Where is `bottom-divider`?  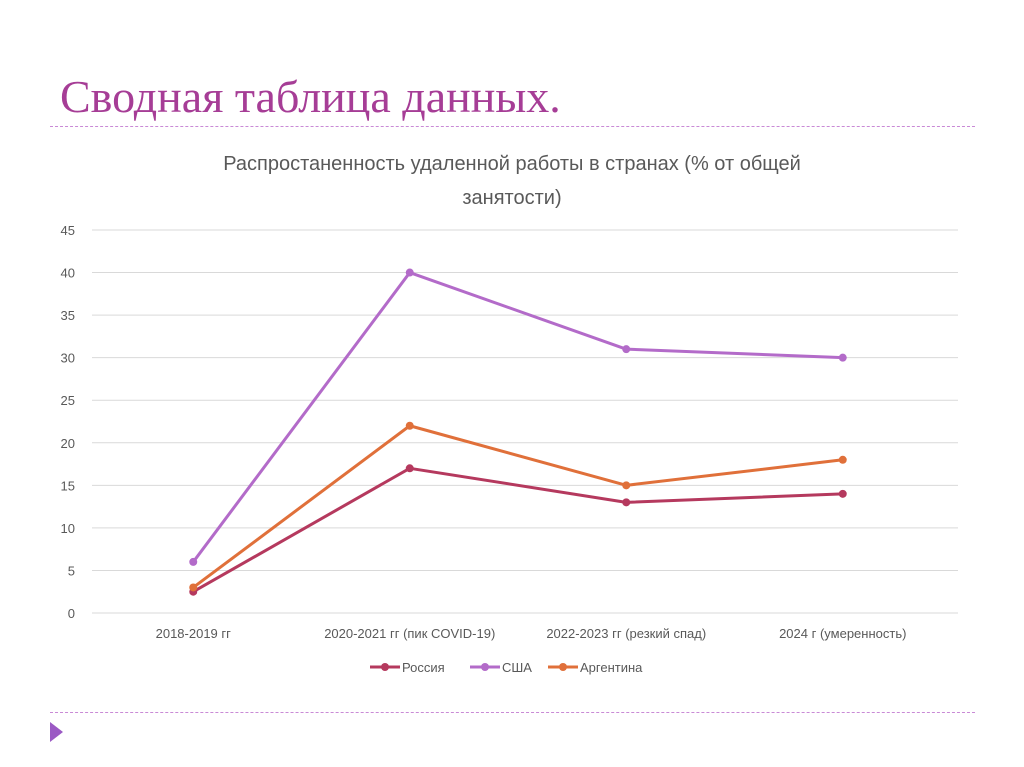
bottom-divider is located at coordinates (512, 712).